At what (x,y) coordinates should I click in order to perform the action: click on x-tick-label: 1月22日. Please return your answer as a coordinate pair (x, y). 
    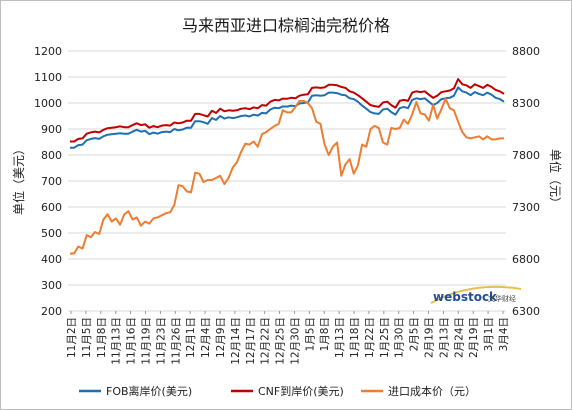
    Looking at the image, I should click on (370, 337).